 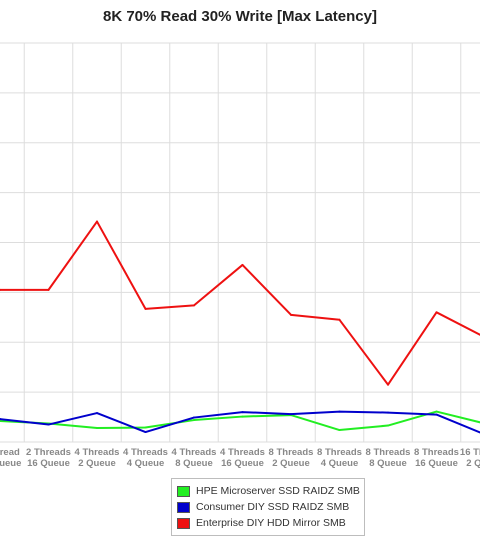 What do you see at coordinates (339, 458) in the screenshot?
I see `x-tick-label: 8 Threads 4 Queue` at bounding box center [339, 458].